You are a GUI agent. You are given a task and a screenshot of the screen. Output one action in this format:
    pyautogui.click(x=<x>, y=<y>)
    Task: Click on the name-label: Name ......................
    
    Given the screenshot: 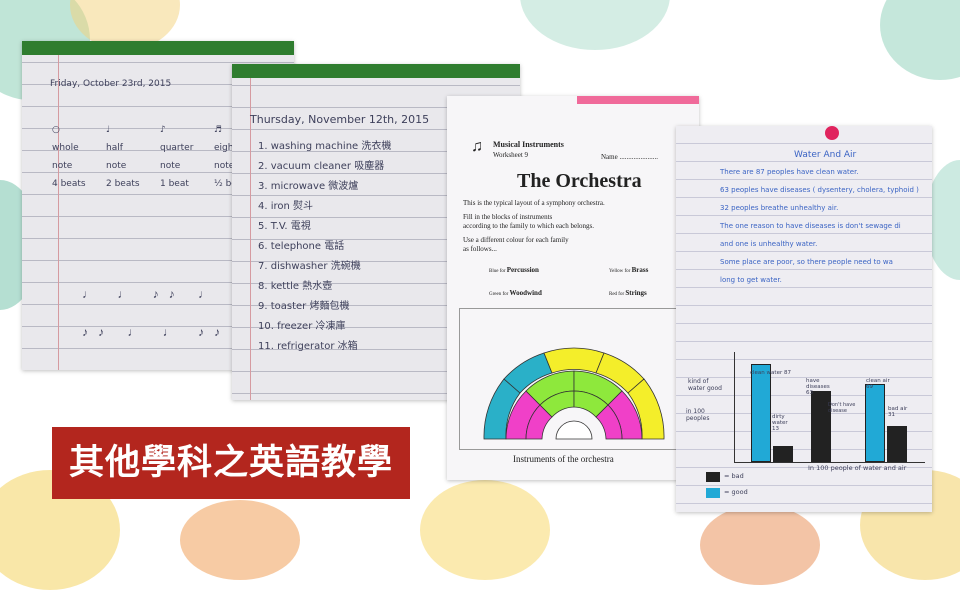 What is the action you would take?
    pyautogui.click(x=629, y=157)
    